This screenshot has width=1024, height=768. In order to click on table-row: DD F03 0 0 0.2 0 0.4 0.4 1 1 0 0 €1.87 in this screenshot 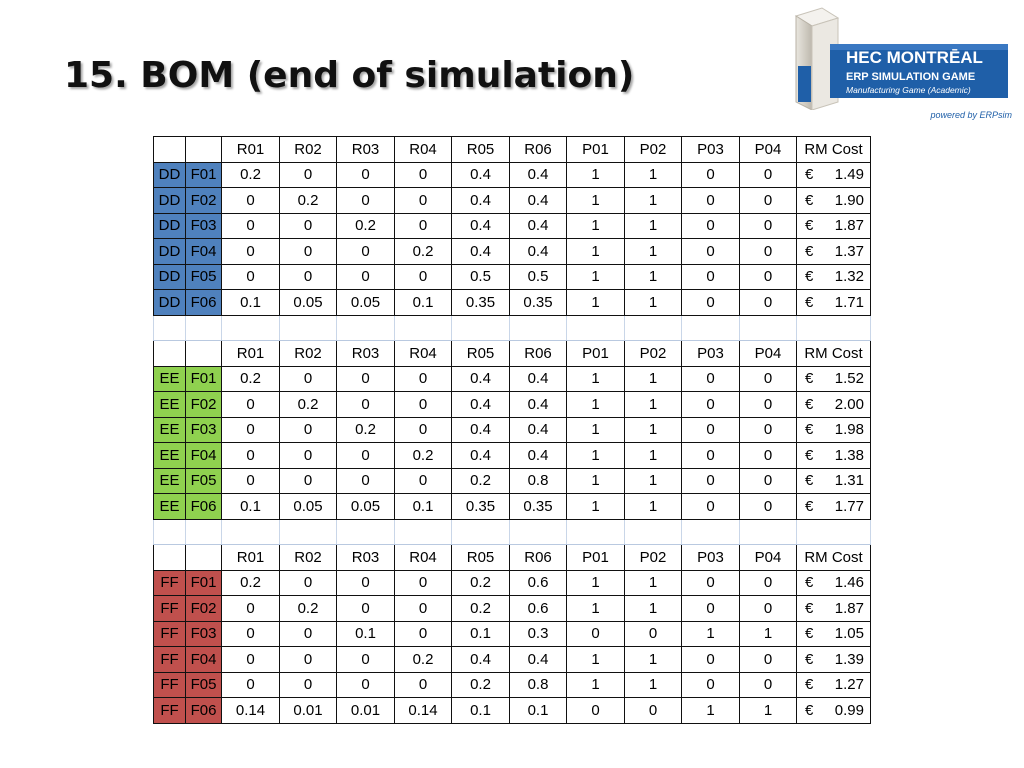, I will do `click(512, 225)`.